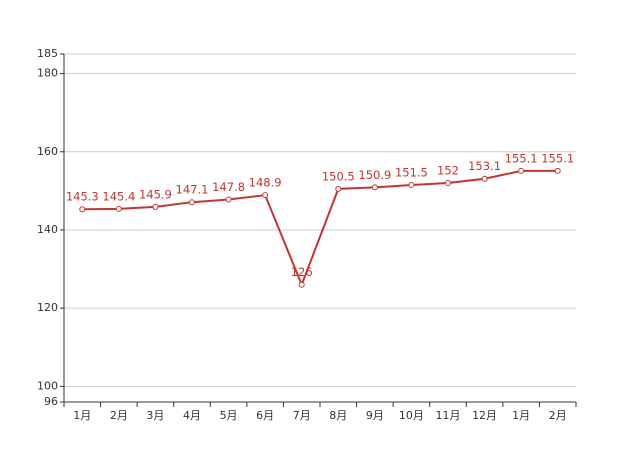 The image size is (640, 457). What do you see at coordinates (411, 172) in the screenshot?
I see `value-label: 151.5` at bounding box center [411, 172].